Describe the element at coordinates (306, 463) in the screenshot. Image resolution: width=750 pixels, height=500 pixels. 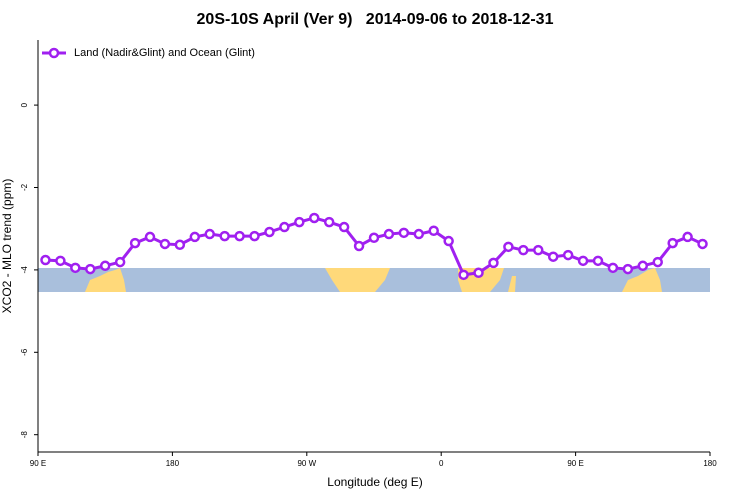
I see `x-tick-label: 90 W` at that location.